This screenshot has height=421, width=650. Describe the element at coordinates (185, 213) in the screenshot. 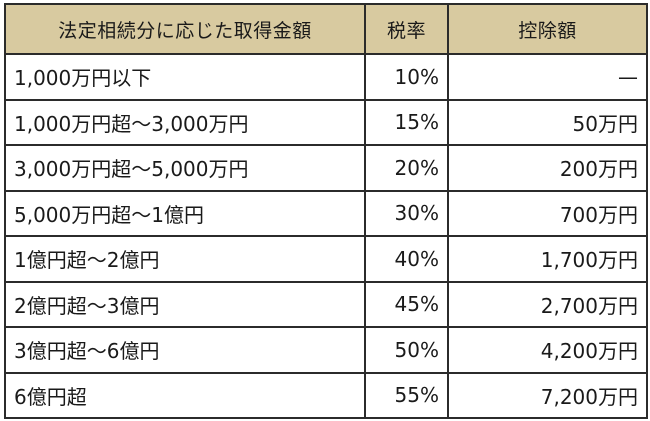

I see `cell-acquisition-amount: 5,000万円超～1億円` at that location.